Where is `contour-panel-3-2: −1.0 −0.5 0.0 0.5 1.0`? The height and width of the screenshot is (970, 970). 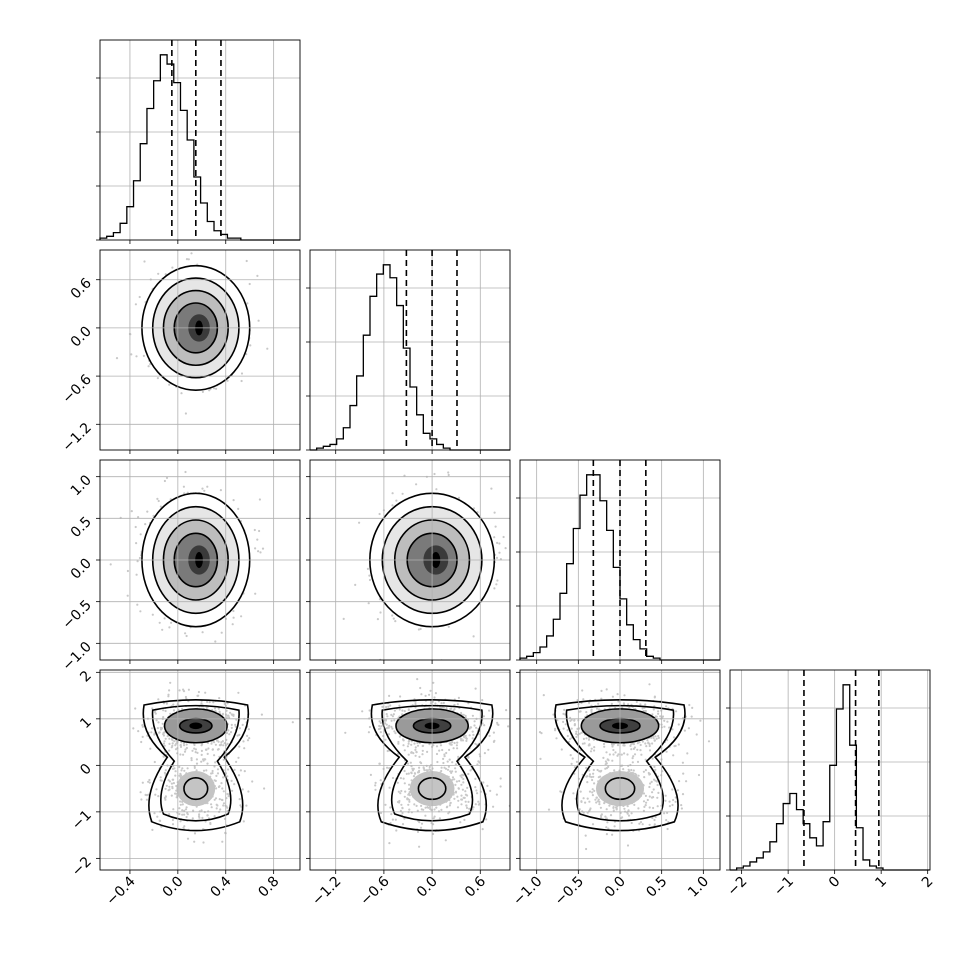
contour-panel-3-2: −1.0 −0.5 0.0 0.5 1.0 is located at coordinates (615, 789).